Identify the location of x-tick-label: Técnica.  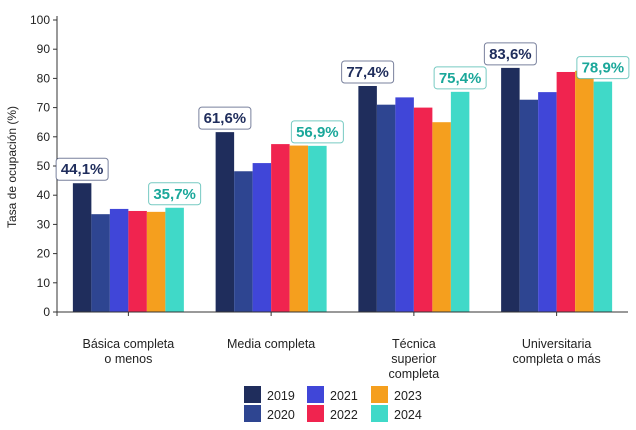
(414, 344).